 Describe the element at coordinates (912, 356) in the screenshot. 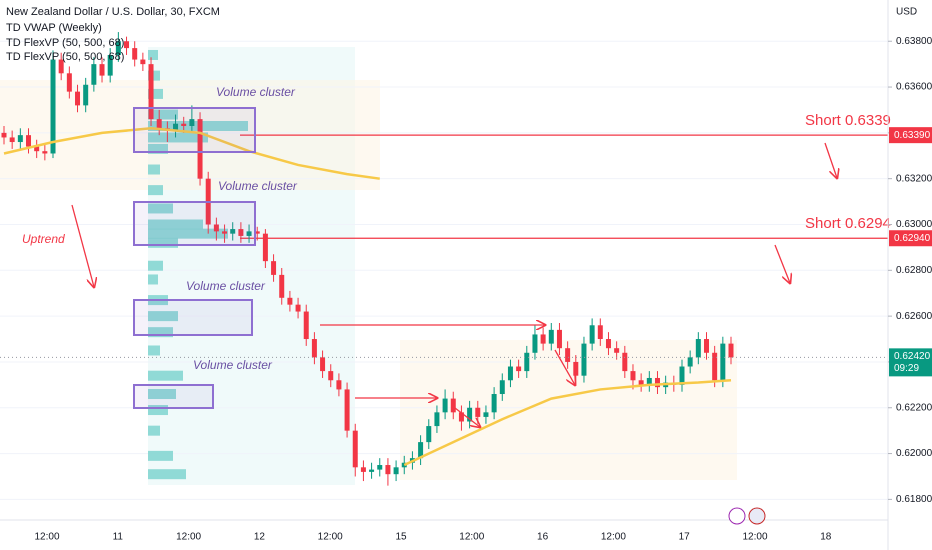

I see `price-tag-label: 0.62420` at that location.